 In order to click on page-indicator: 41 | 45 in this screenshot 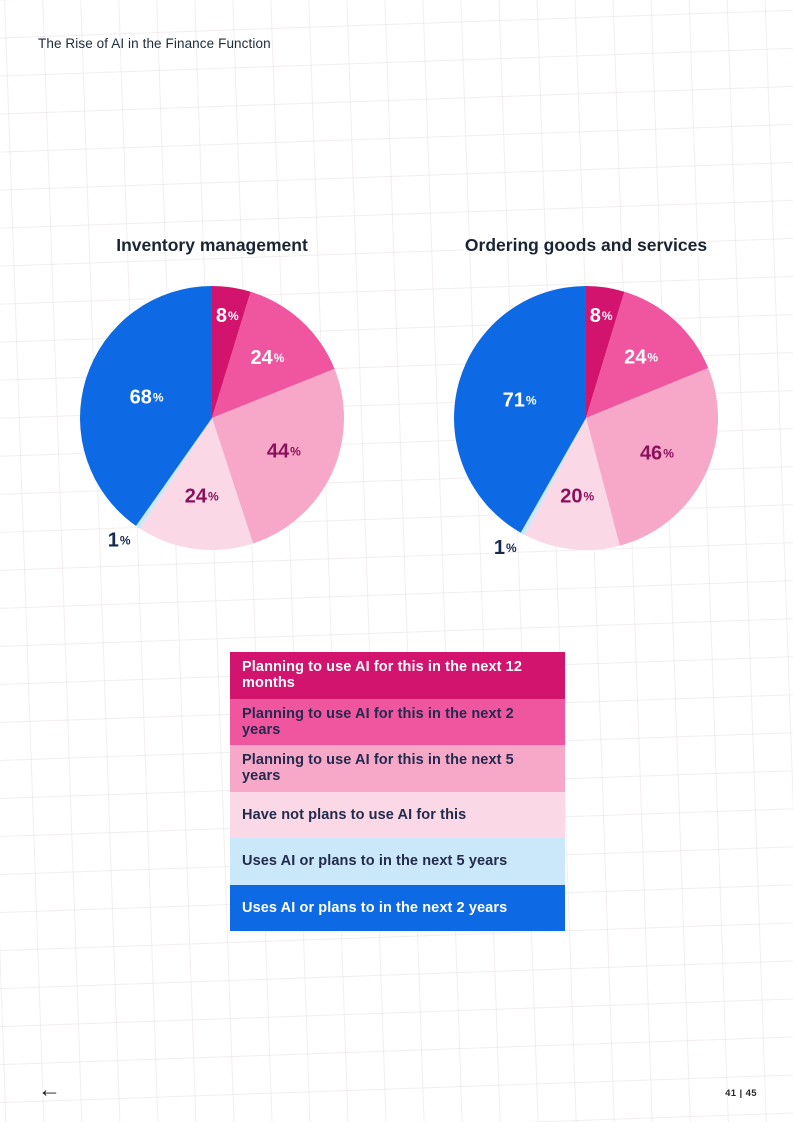, I will do `click(741, 1093)`.